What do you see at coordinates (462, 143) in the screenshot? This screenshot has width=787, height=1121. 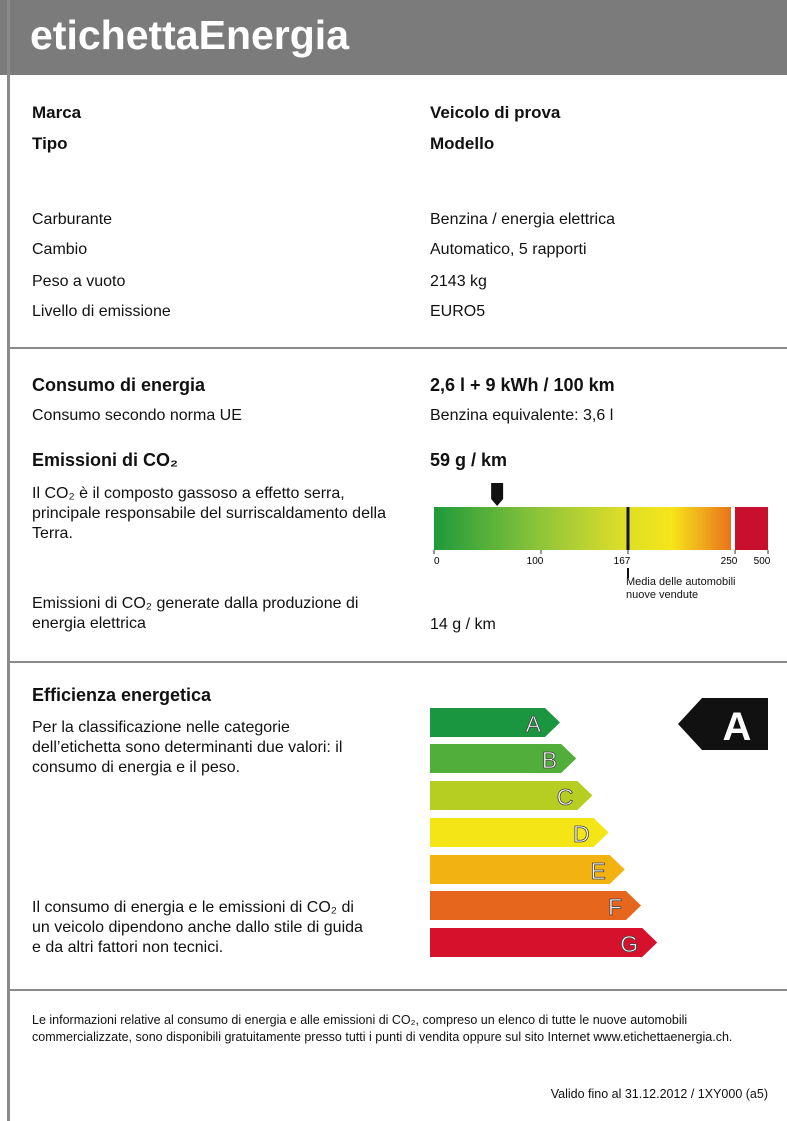 I see `field-value: Modello` at bounding box center [462, 143].